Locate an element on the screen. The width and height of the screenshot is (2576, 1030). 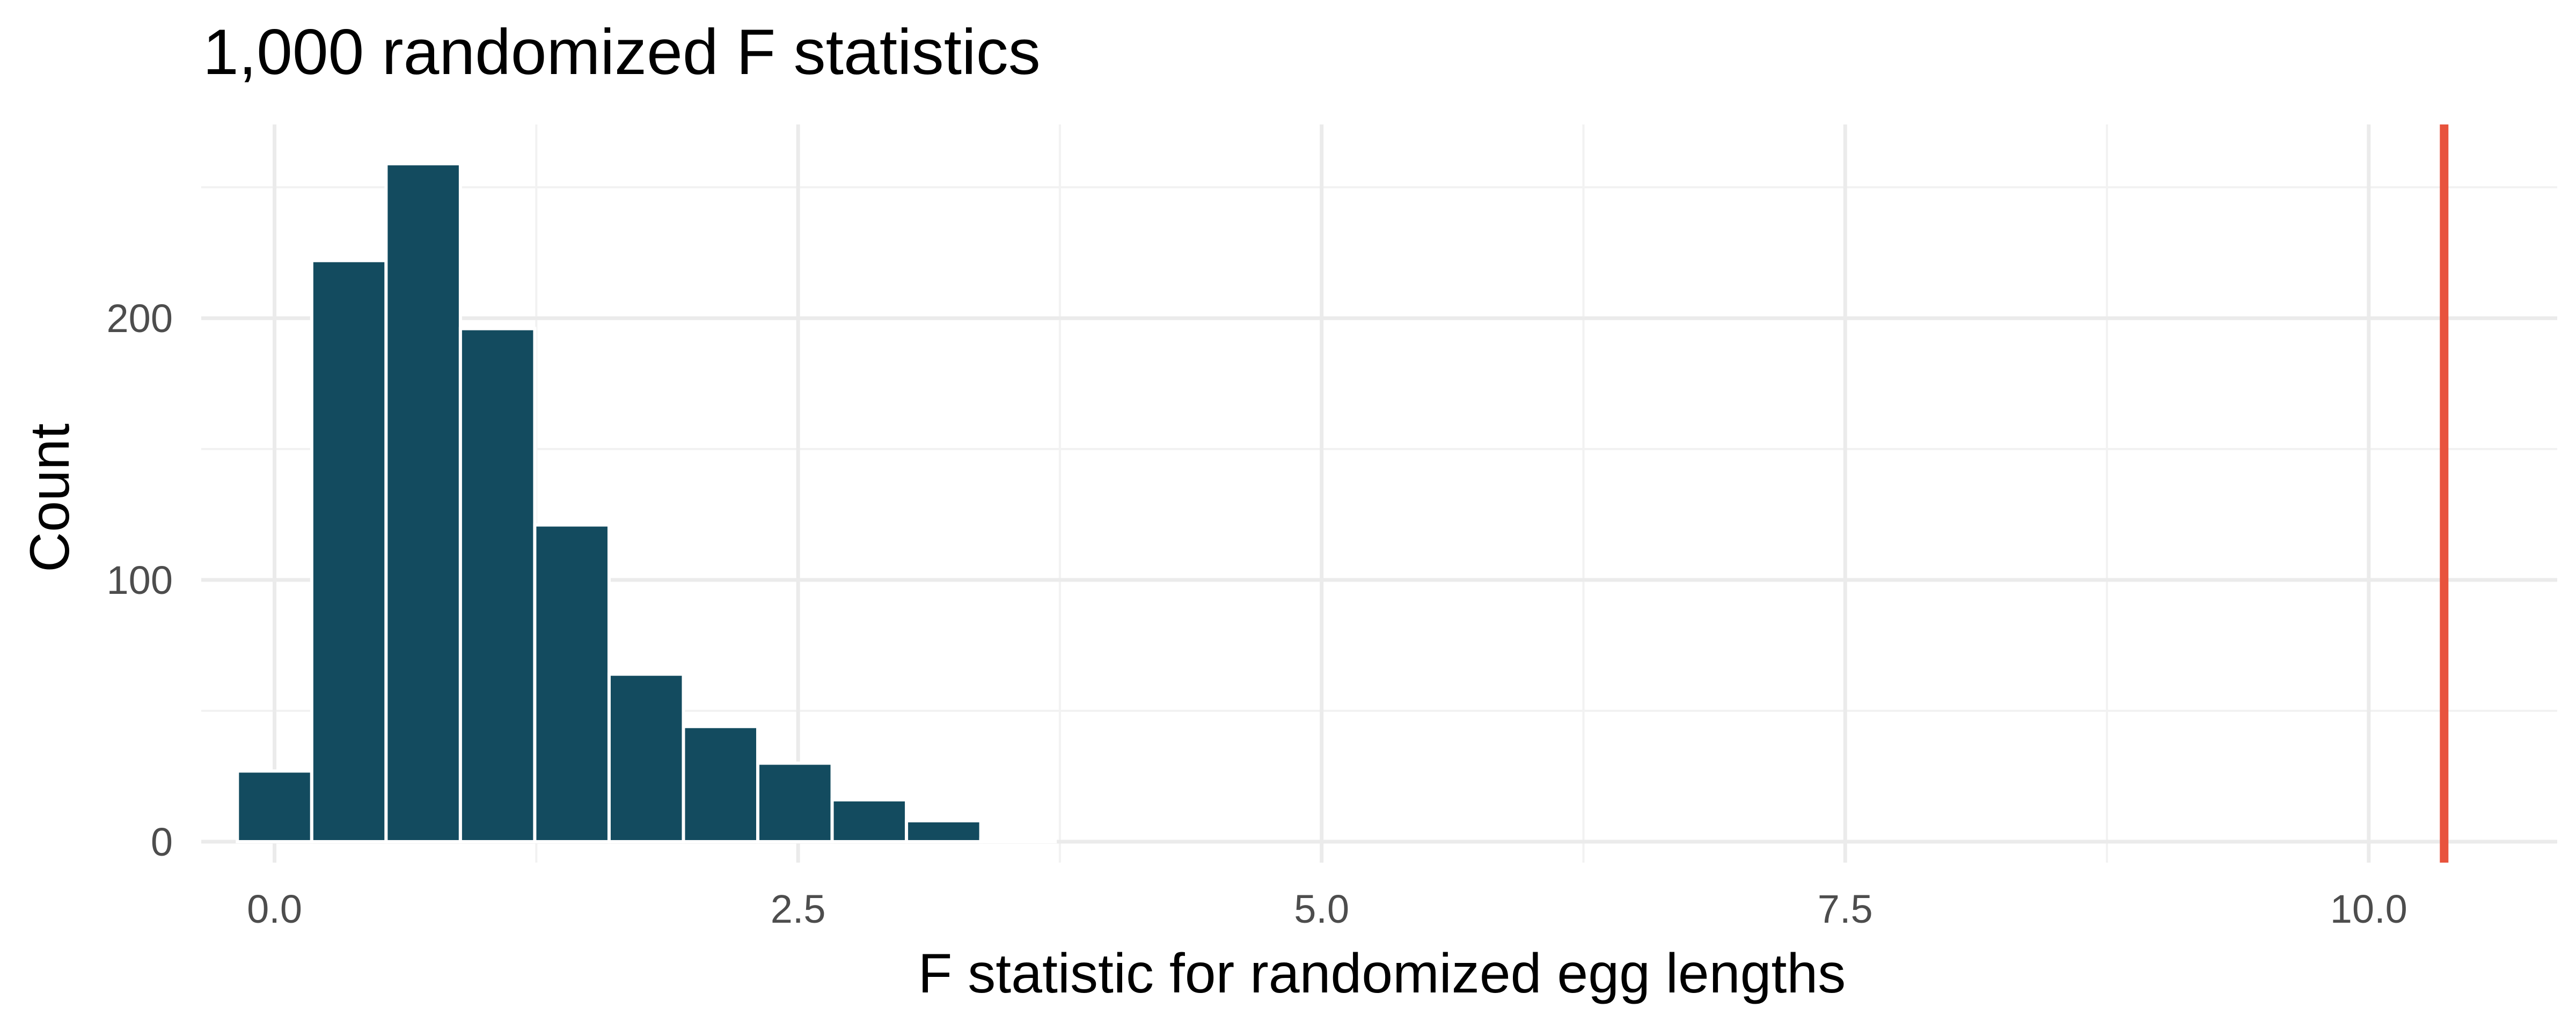
chart-title: 1,000 randomized F statistics is located at coordinates (622, 52).